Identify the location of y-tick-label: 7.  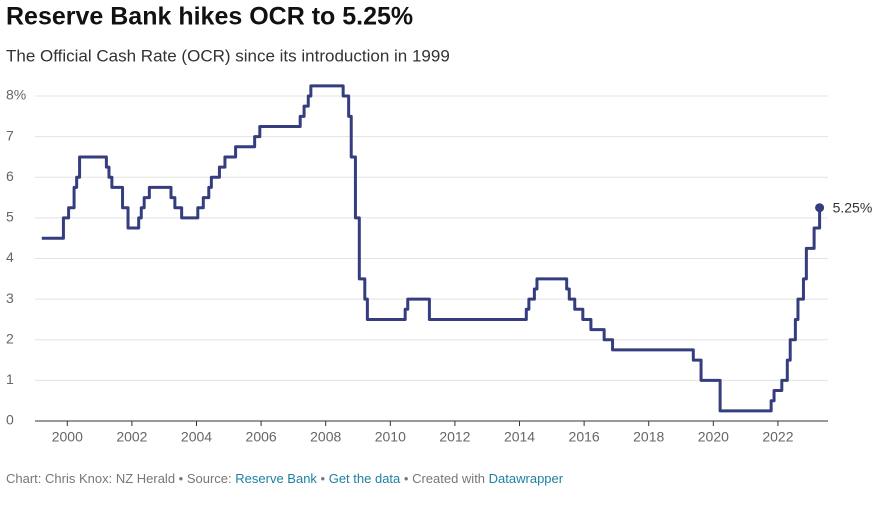
(10, 135).